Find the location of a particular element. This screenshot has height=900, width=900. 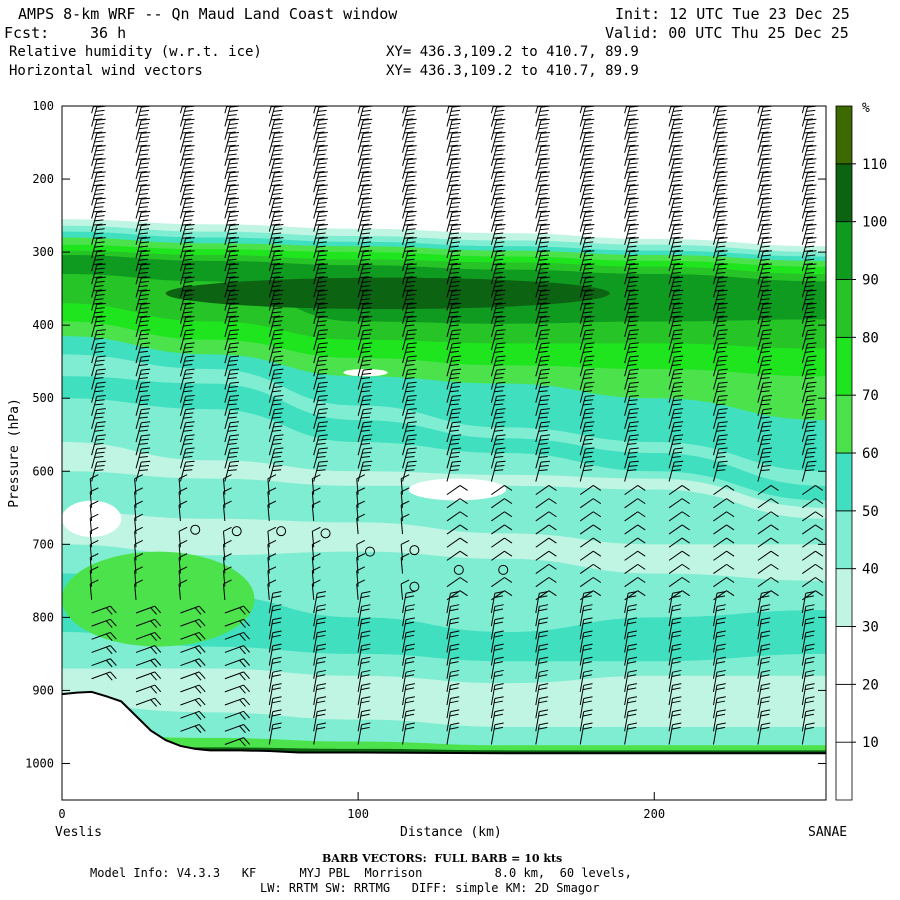

colorbar-label: 50 is located at coordinates (870, 512).